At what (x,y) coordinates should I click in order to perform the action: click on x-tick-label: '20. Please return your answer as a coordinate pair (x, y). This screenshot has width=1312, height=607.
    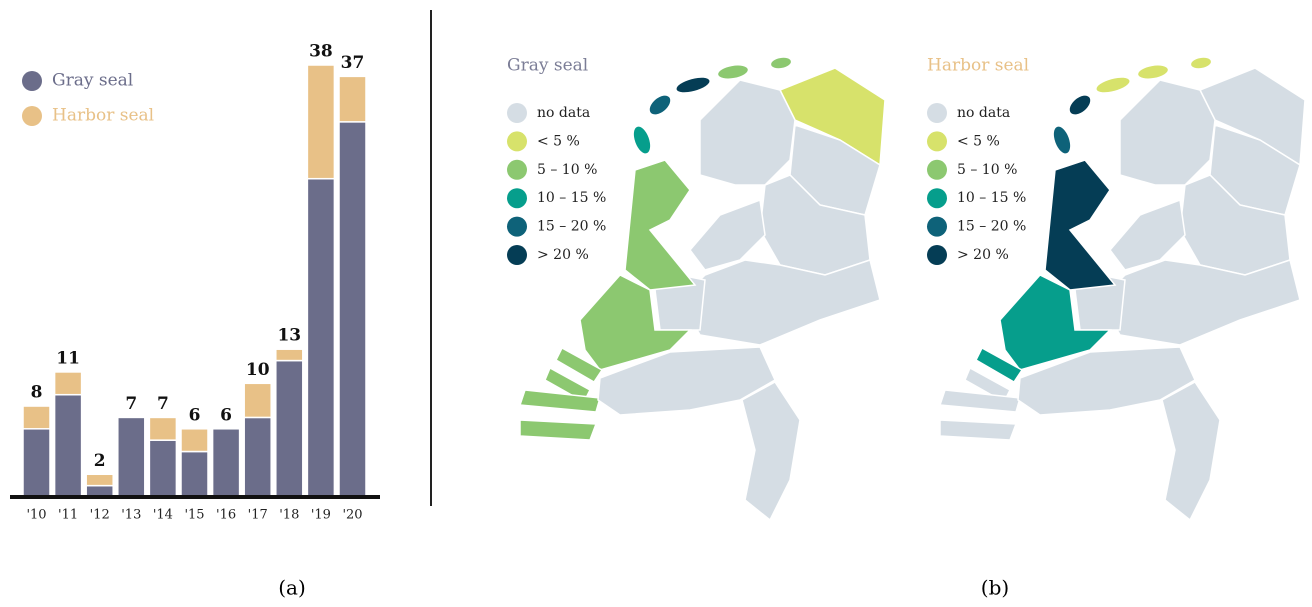
    Looking at the image, I should click on (352, 515).